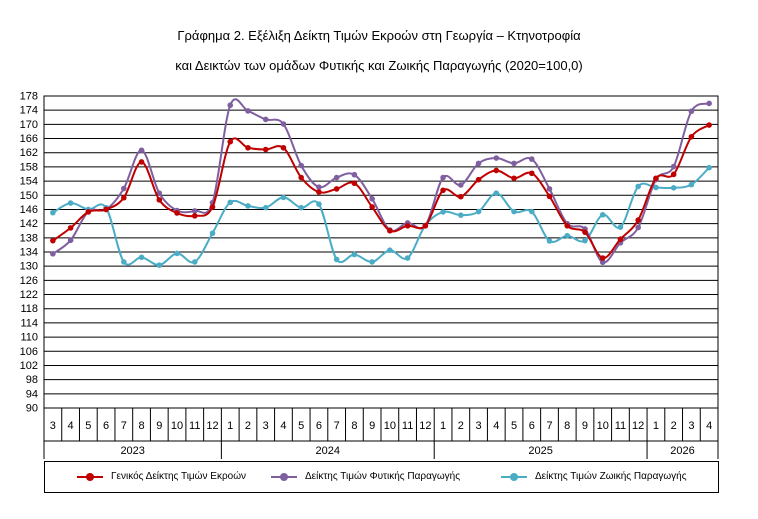 This screenshot has height=519, width=758. Describe the element at coordinates (29, 267) in the screenshot. I see `y-tick-label: 130` at that location.